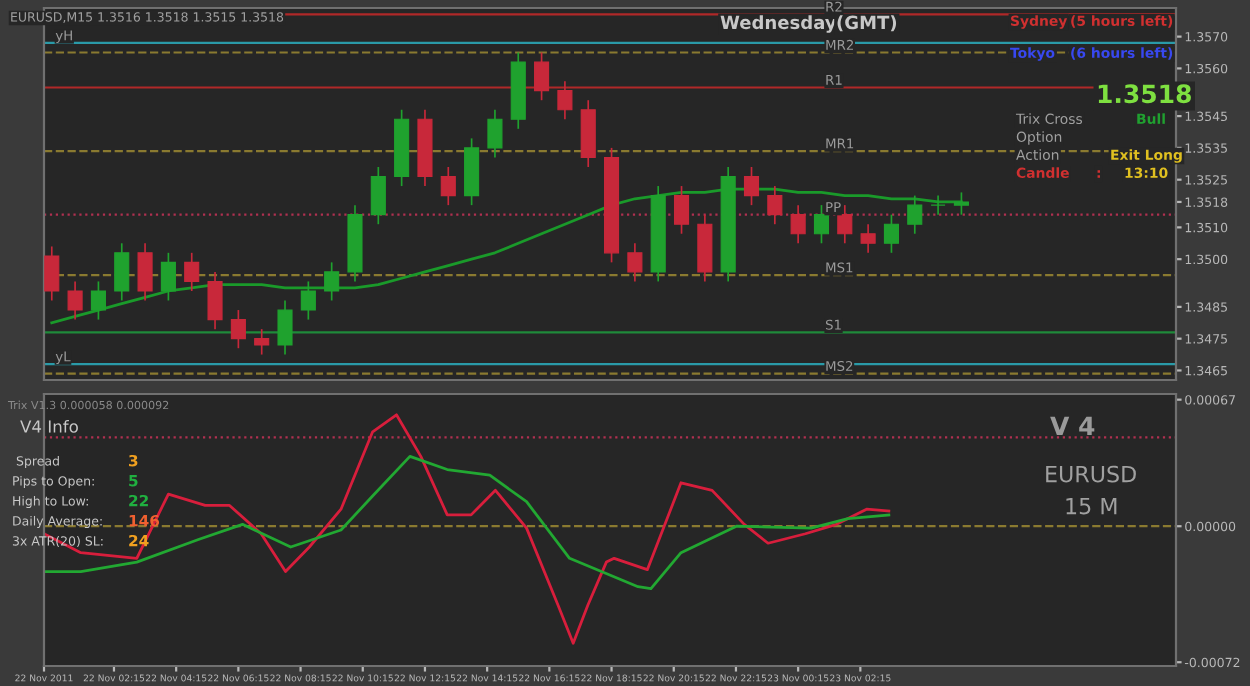  What do you see at coordinates (778, 24) in the screenshot?
I see `annotation: Wednesday` at bounding box center [778, 24].